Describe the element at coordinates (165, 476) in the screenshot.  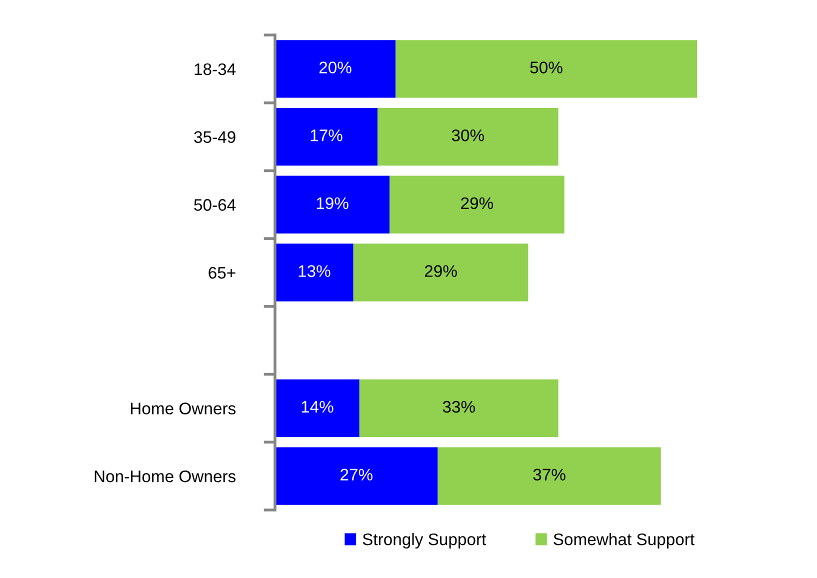
I see `y-tick-label: Non-Home Owners` at that location.